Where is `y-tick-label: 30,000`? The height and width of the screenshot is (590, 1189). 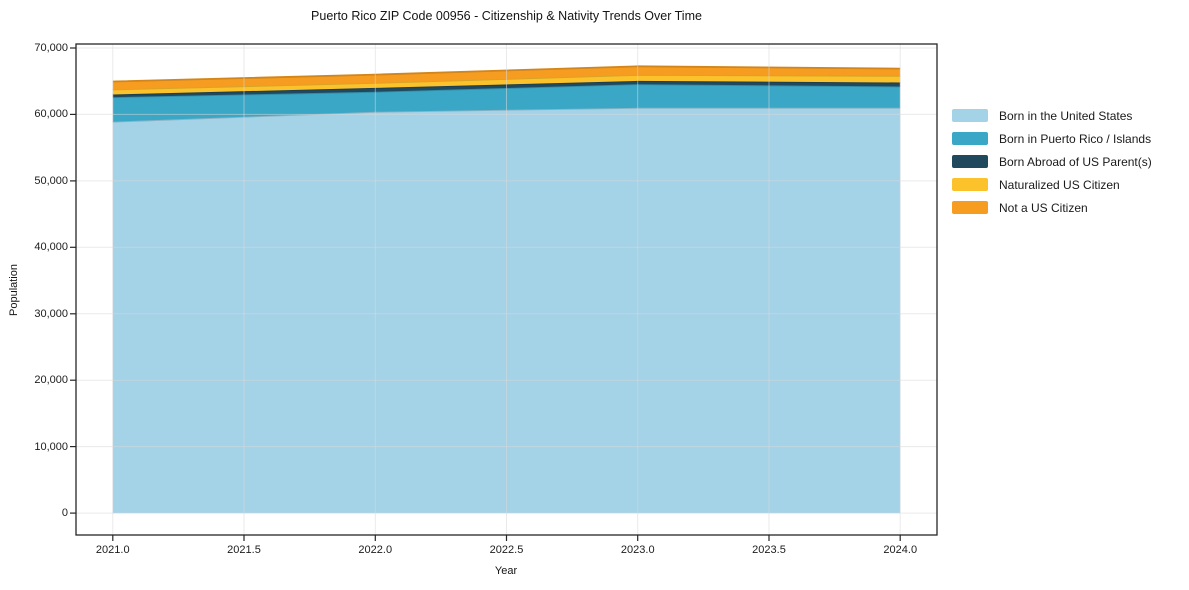
y-tick-label: 30,000 is located at coordinates (51, 313).